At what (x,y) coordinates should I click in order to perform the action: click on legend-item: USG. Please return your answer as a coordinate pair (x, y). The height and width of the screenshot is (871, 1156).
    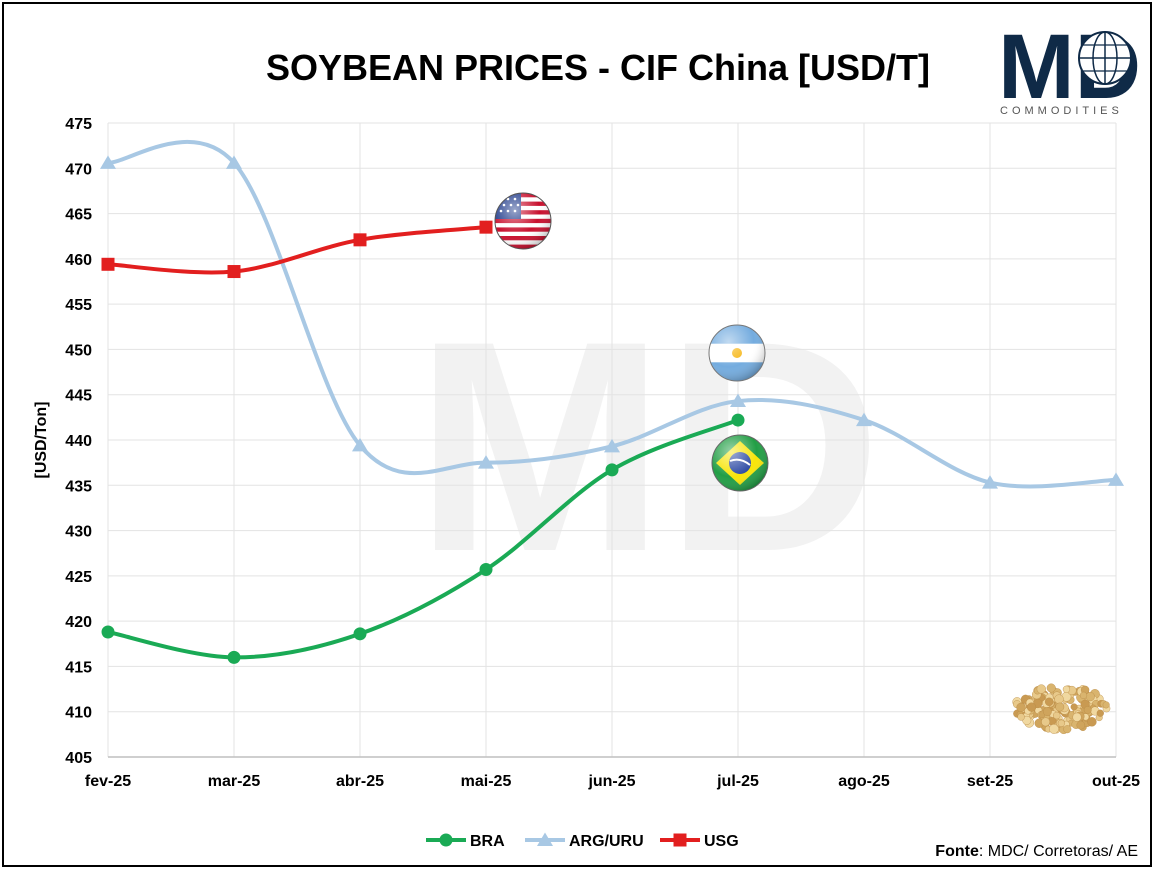
    Looking at the image, I should click on (699, 841).